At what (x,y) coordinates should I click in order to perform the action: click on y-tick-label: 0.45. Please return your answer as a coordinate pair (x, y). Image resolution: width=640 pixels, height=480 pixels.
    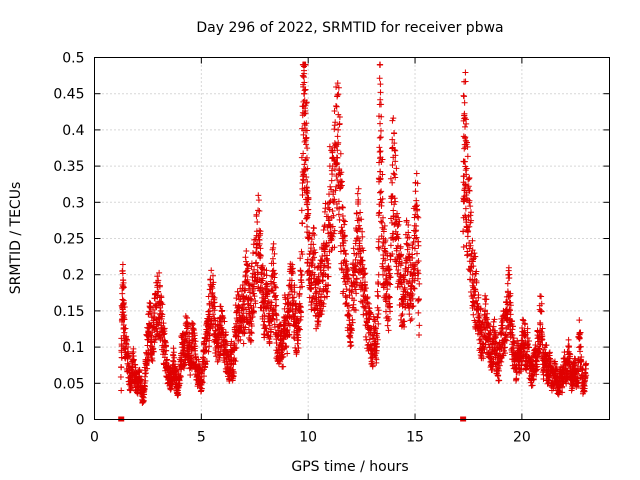
    Looking at the image, I should click on (68, 95).